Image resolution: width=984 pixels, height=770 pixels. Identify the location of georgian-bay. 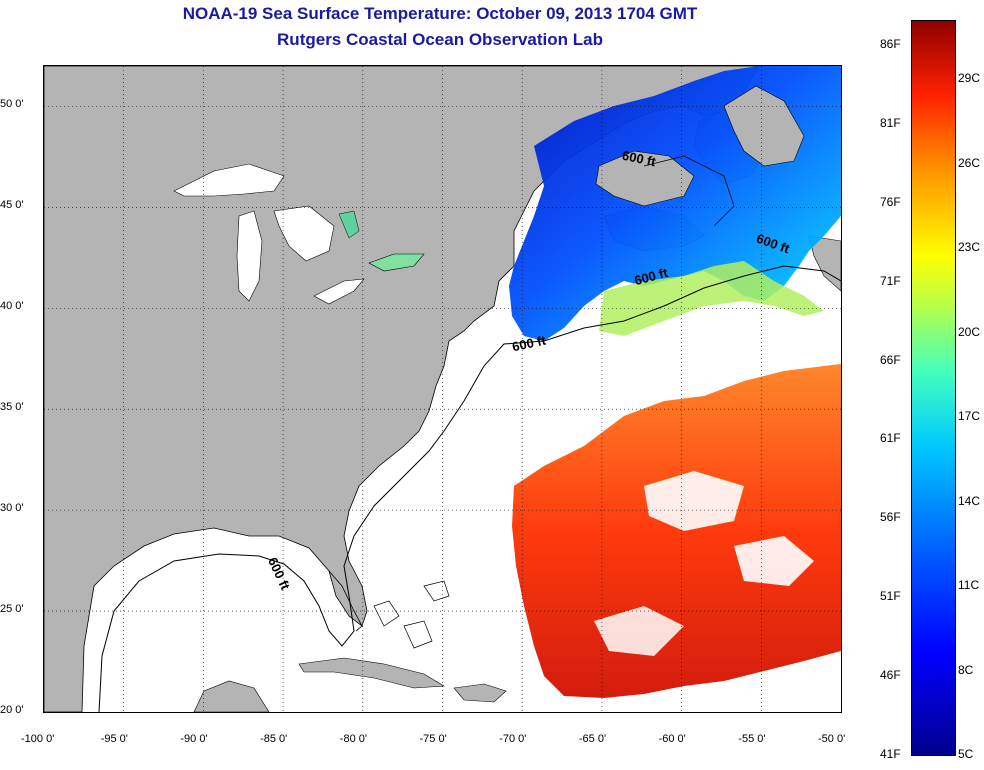
(349, 224).